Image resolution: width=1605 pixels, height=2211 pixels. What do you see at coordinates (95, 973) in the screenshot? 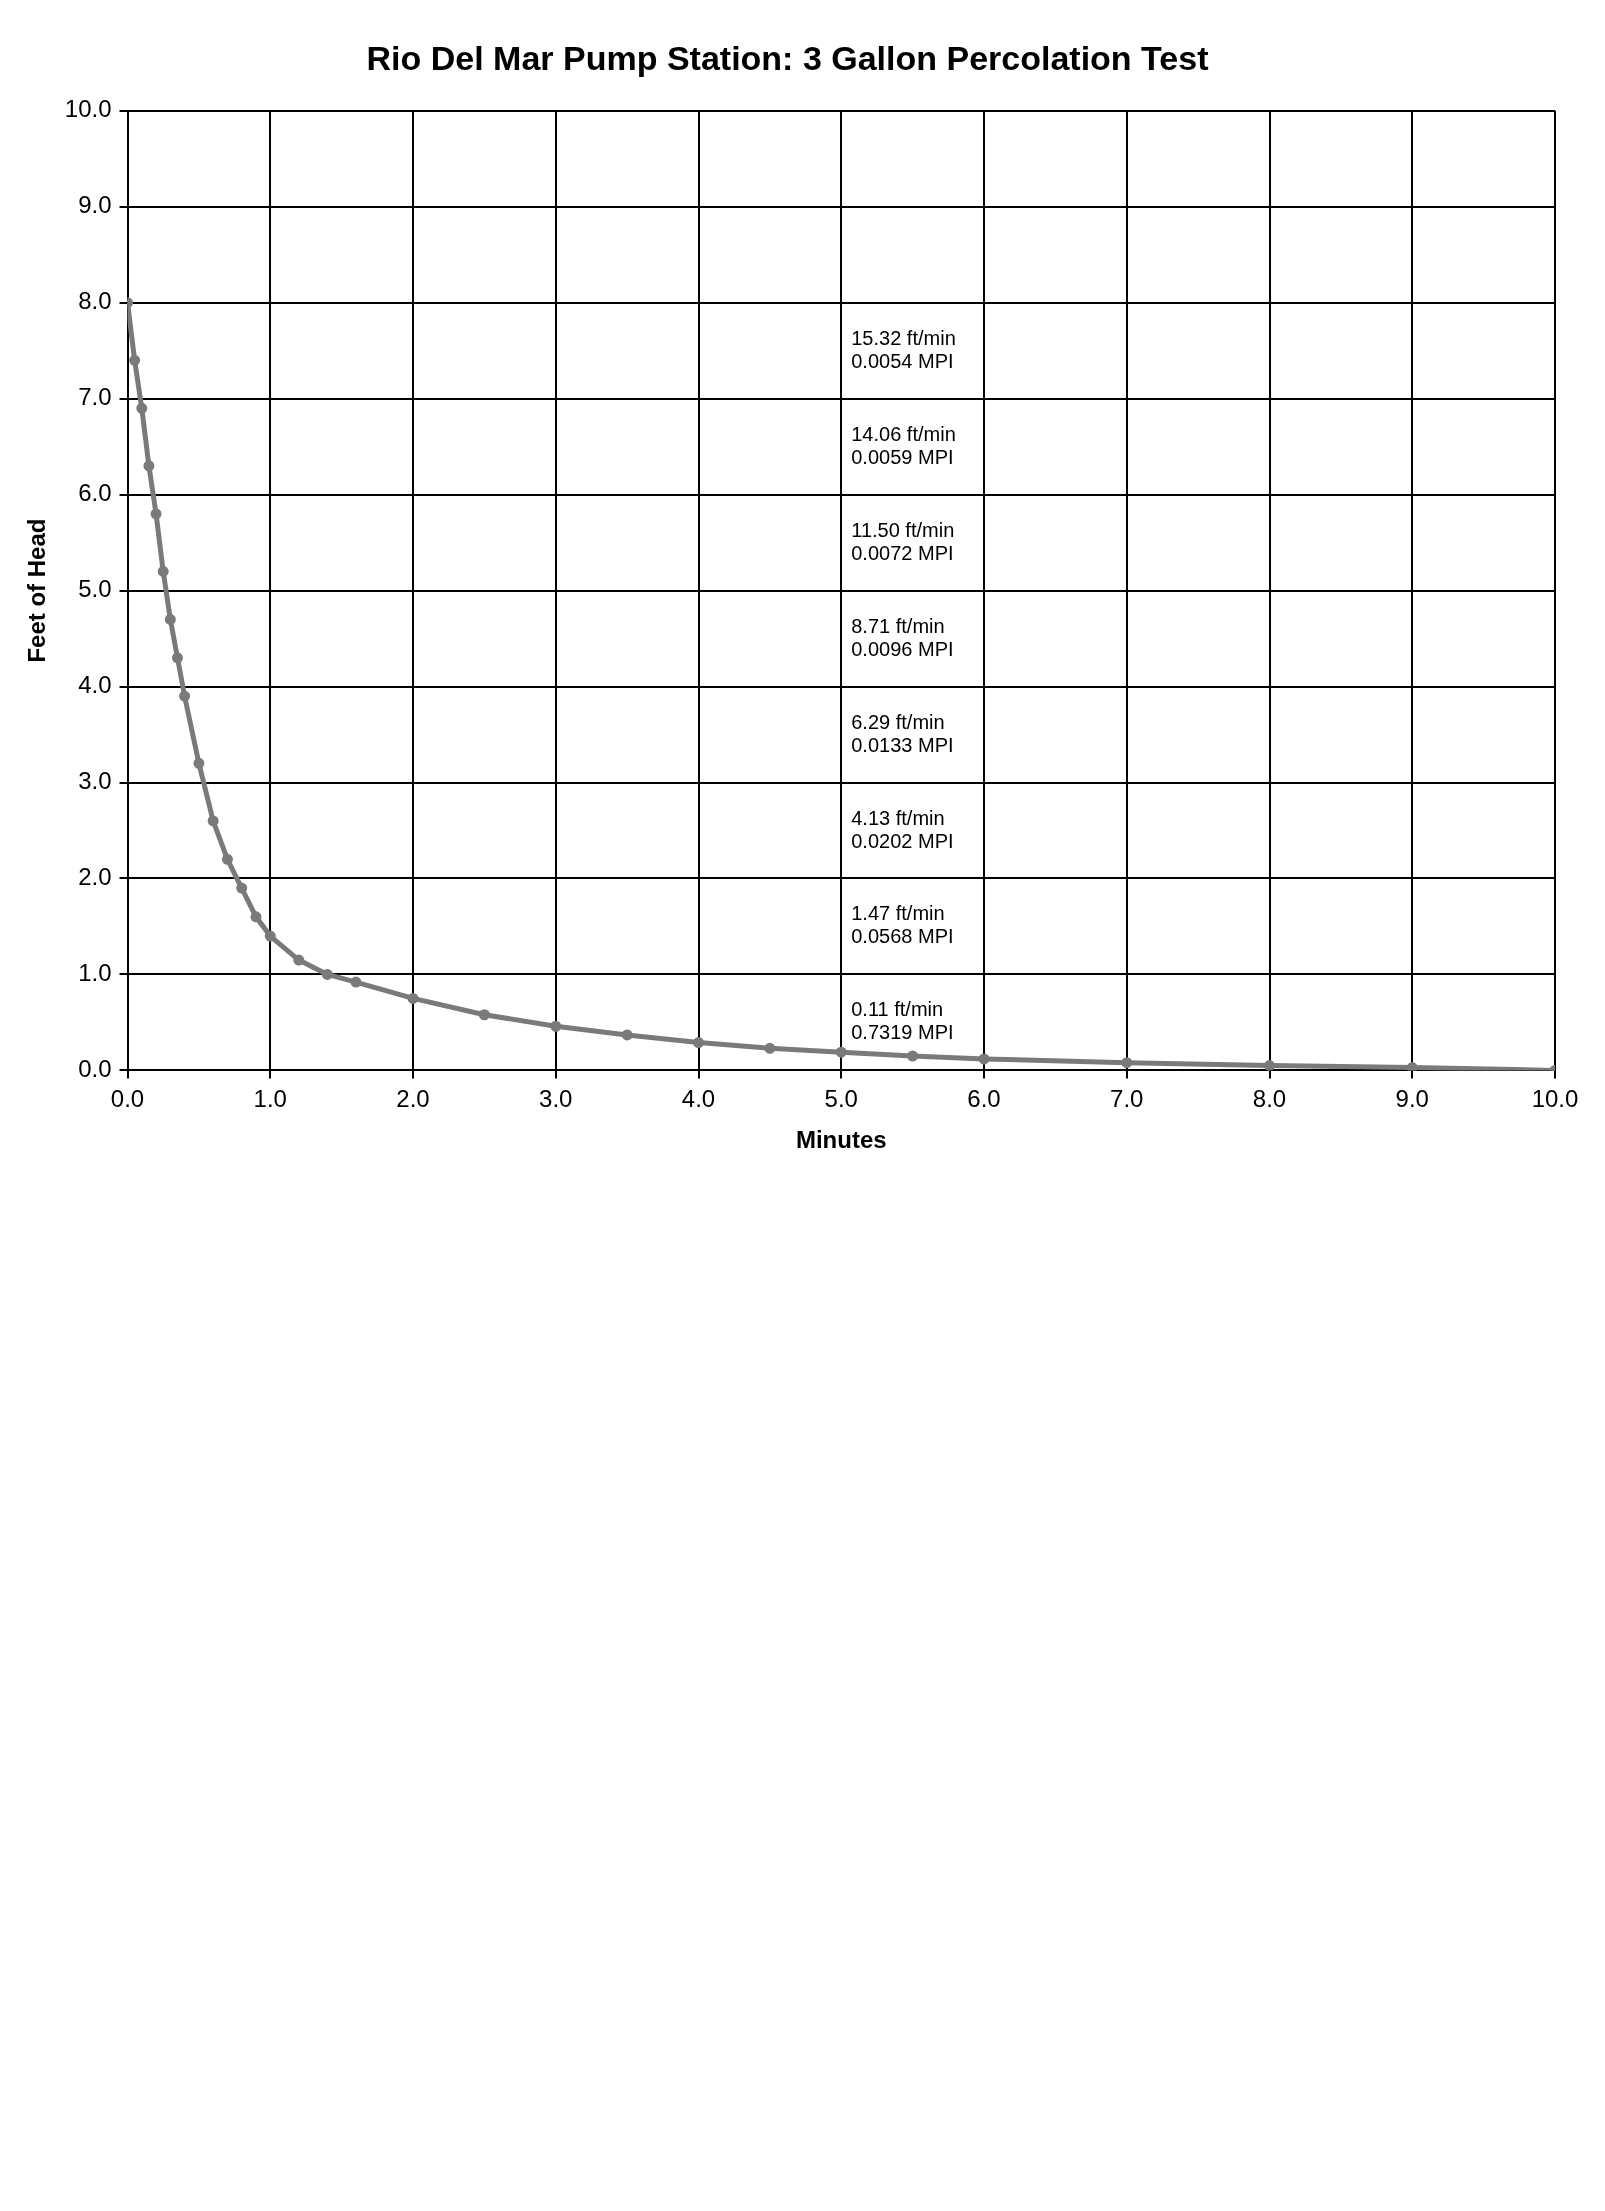
I see `y-tick-label: 1.0` at bounding box center [95, 973].